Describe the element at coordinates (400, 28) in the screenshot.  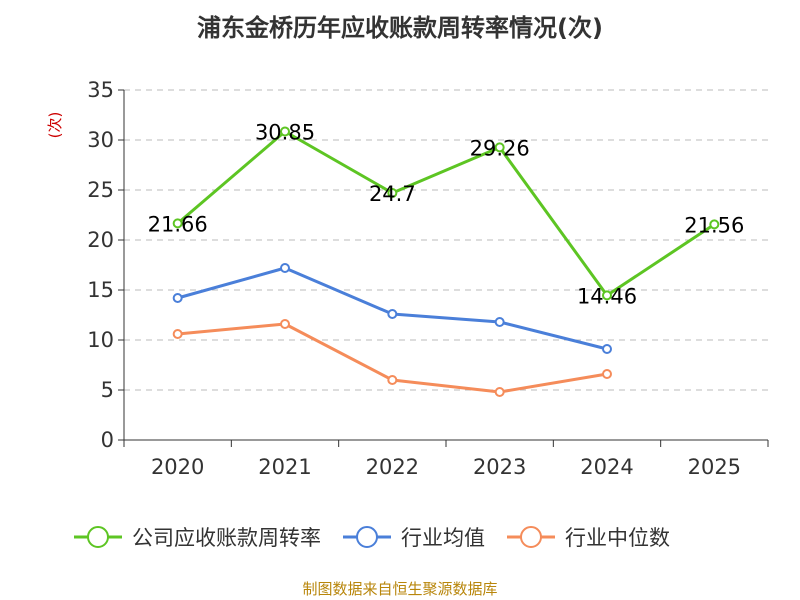
I see `chart-title: 浦东金桥历年应收账款周转率情况(次)` at that location.